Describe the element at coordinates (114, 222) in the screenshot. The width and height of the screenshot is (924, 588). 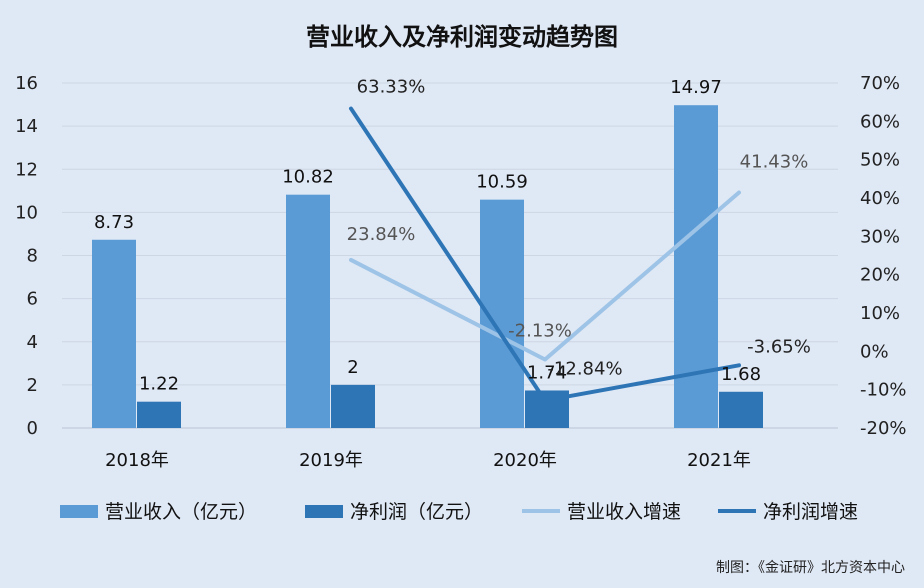
I see `bar-value-label: 8.73` at that location.